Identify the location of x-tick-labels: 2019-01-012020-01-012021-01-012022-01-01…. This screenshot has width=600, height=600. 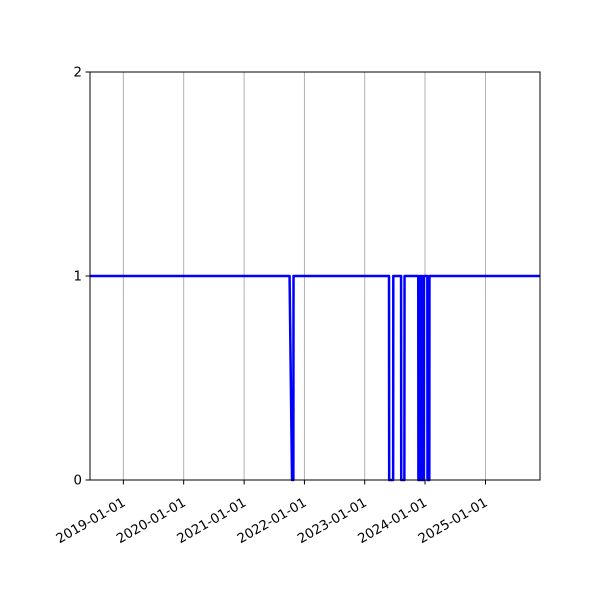
(272, 521).